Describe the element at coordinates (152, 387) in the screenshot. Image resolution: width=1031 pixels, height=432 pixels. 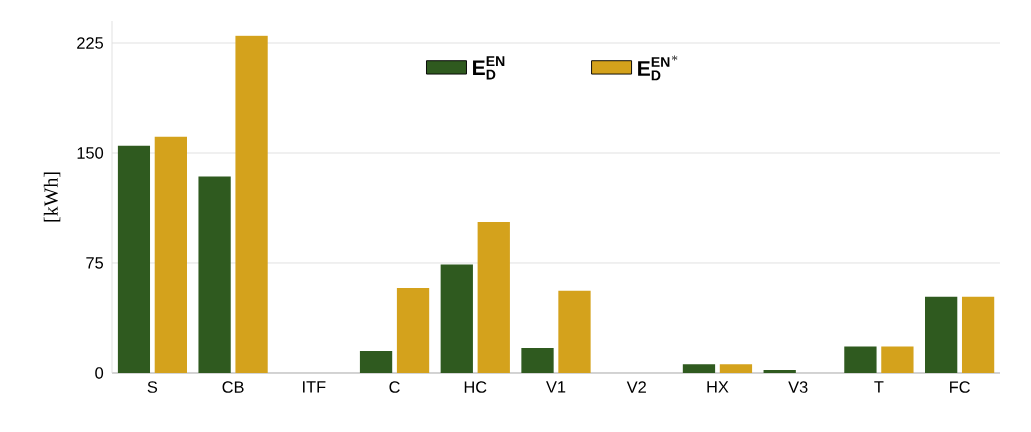
I see `x-tick-label: S` at that location.